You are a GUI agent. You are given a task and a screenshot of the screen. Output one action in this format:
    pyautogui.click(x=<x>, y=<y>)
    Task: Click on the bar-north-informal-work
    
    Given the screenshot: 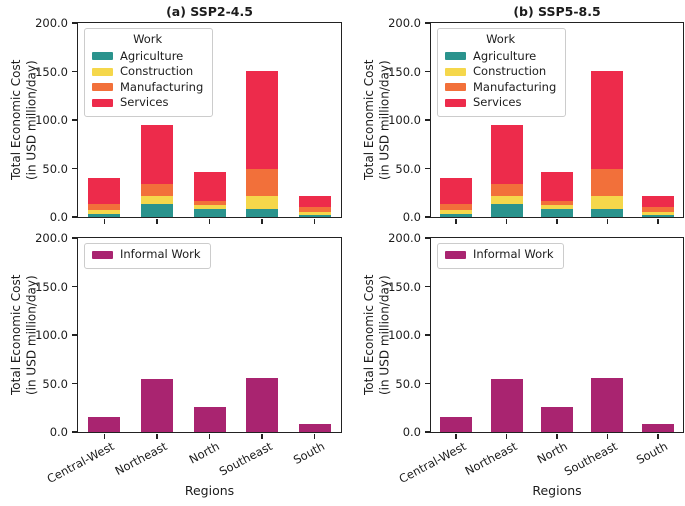 What is the action you would take?
    pyautogui.click(x=557, y=419)
    